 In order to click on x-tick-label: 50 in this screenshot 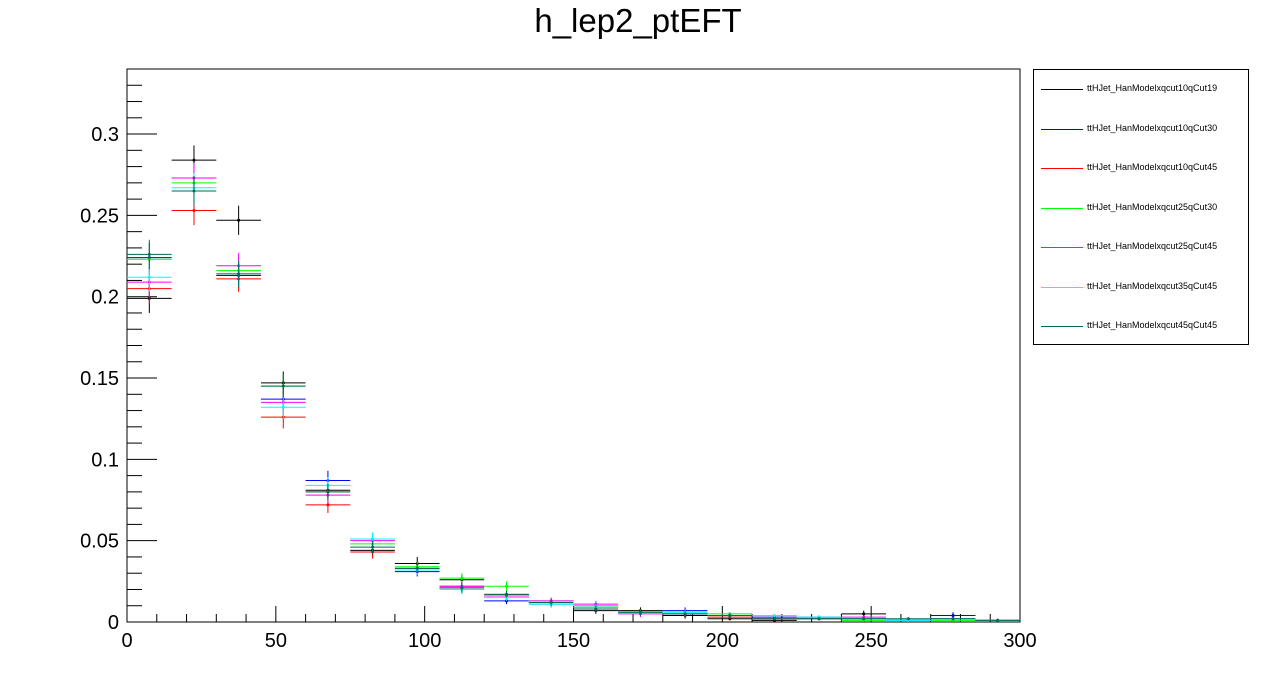, I will do `click(276, 641)`.